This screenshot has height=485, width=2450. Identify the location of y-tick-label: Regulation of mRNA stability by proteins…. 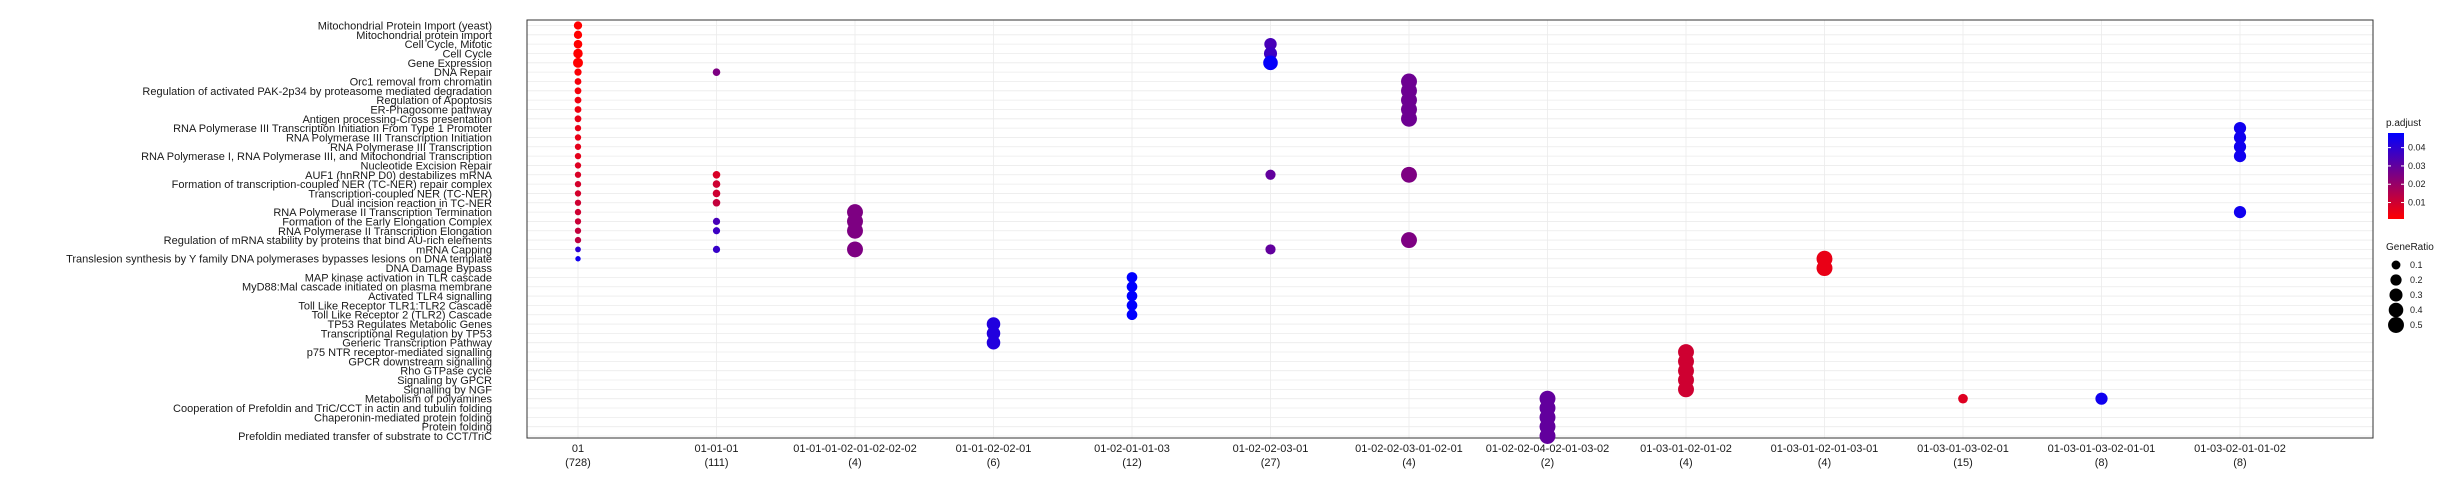
(328, 241).